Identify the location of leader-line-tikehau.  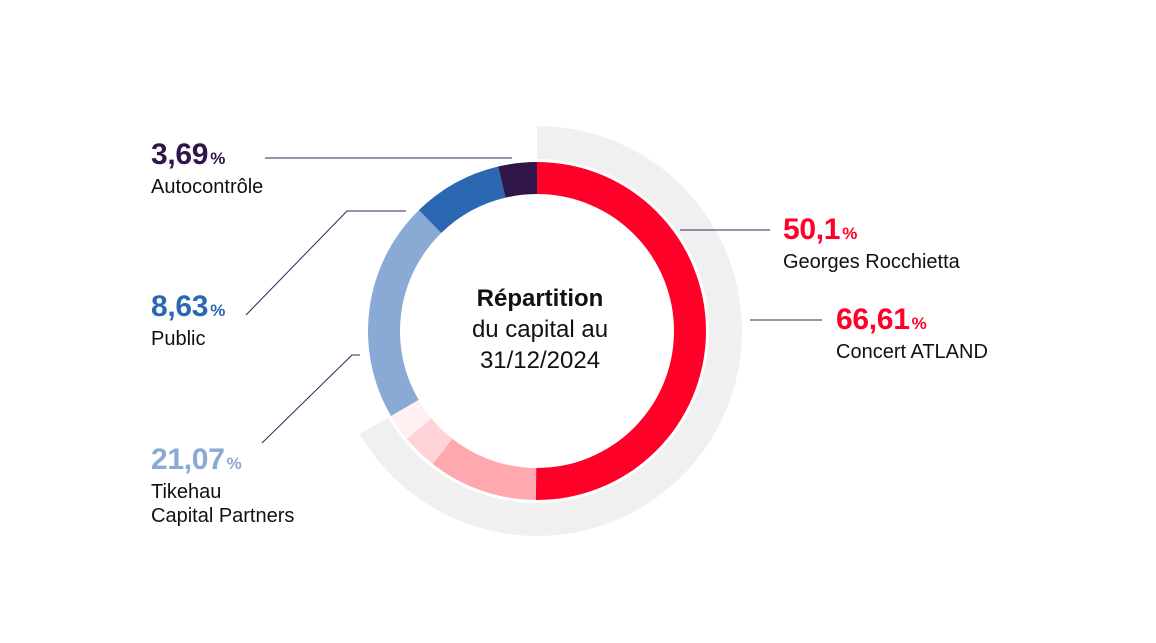
(310, 399).